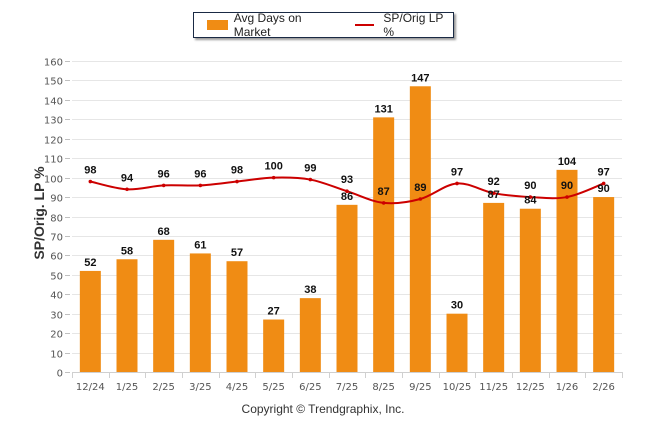 Image resolution: width=646 pixels, height=434 pixels. Describe the element at coordinates (383, 387) in the screenshot. I see `x-tick-label: 8/25` at that location.